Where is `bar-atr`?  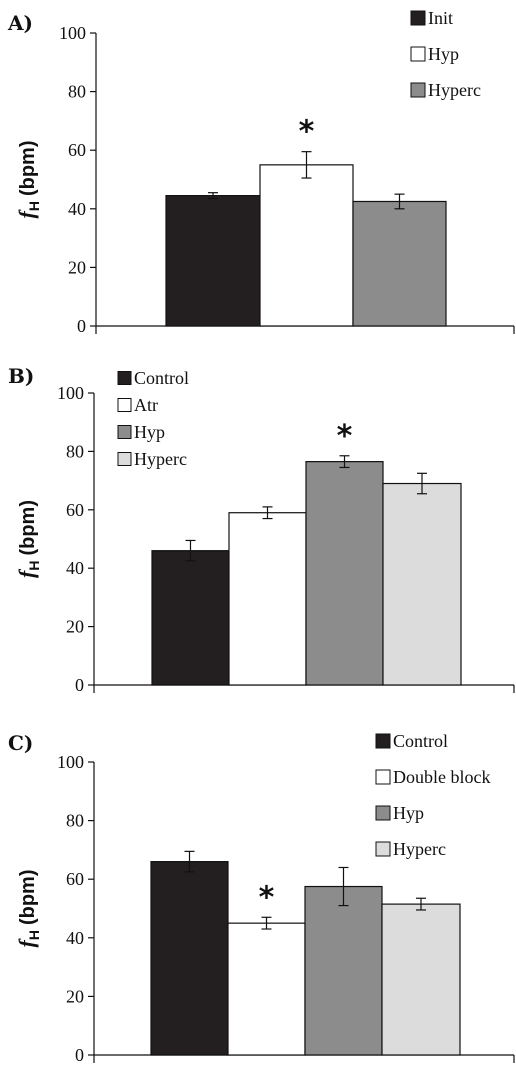
bar-atr is located at coordinates (267, 599).